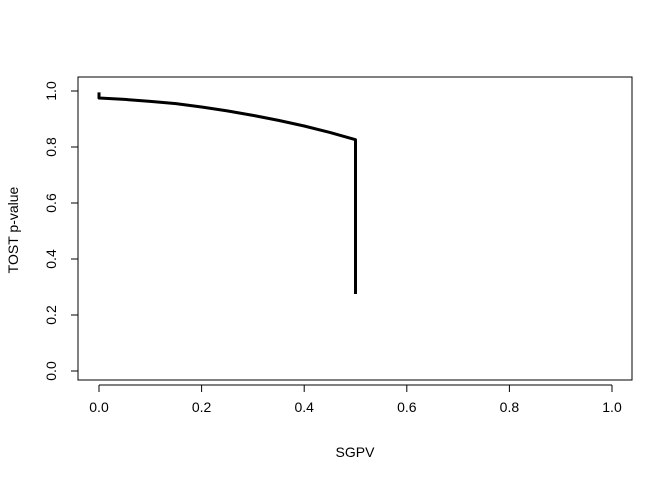 The height and width of the screenshot is (480, 672). Describe the element at coordinates (355, 399) in the screenshot. I see `x-axis: 0.0 0.2 0.4 0.6 0.8 1.0` at that location.